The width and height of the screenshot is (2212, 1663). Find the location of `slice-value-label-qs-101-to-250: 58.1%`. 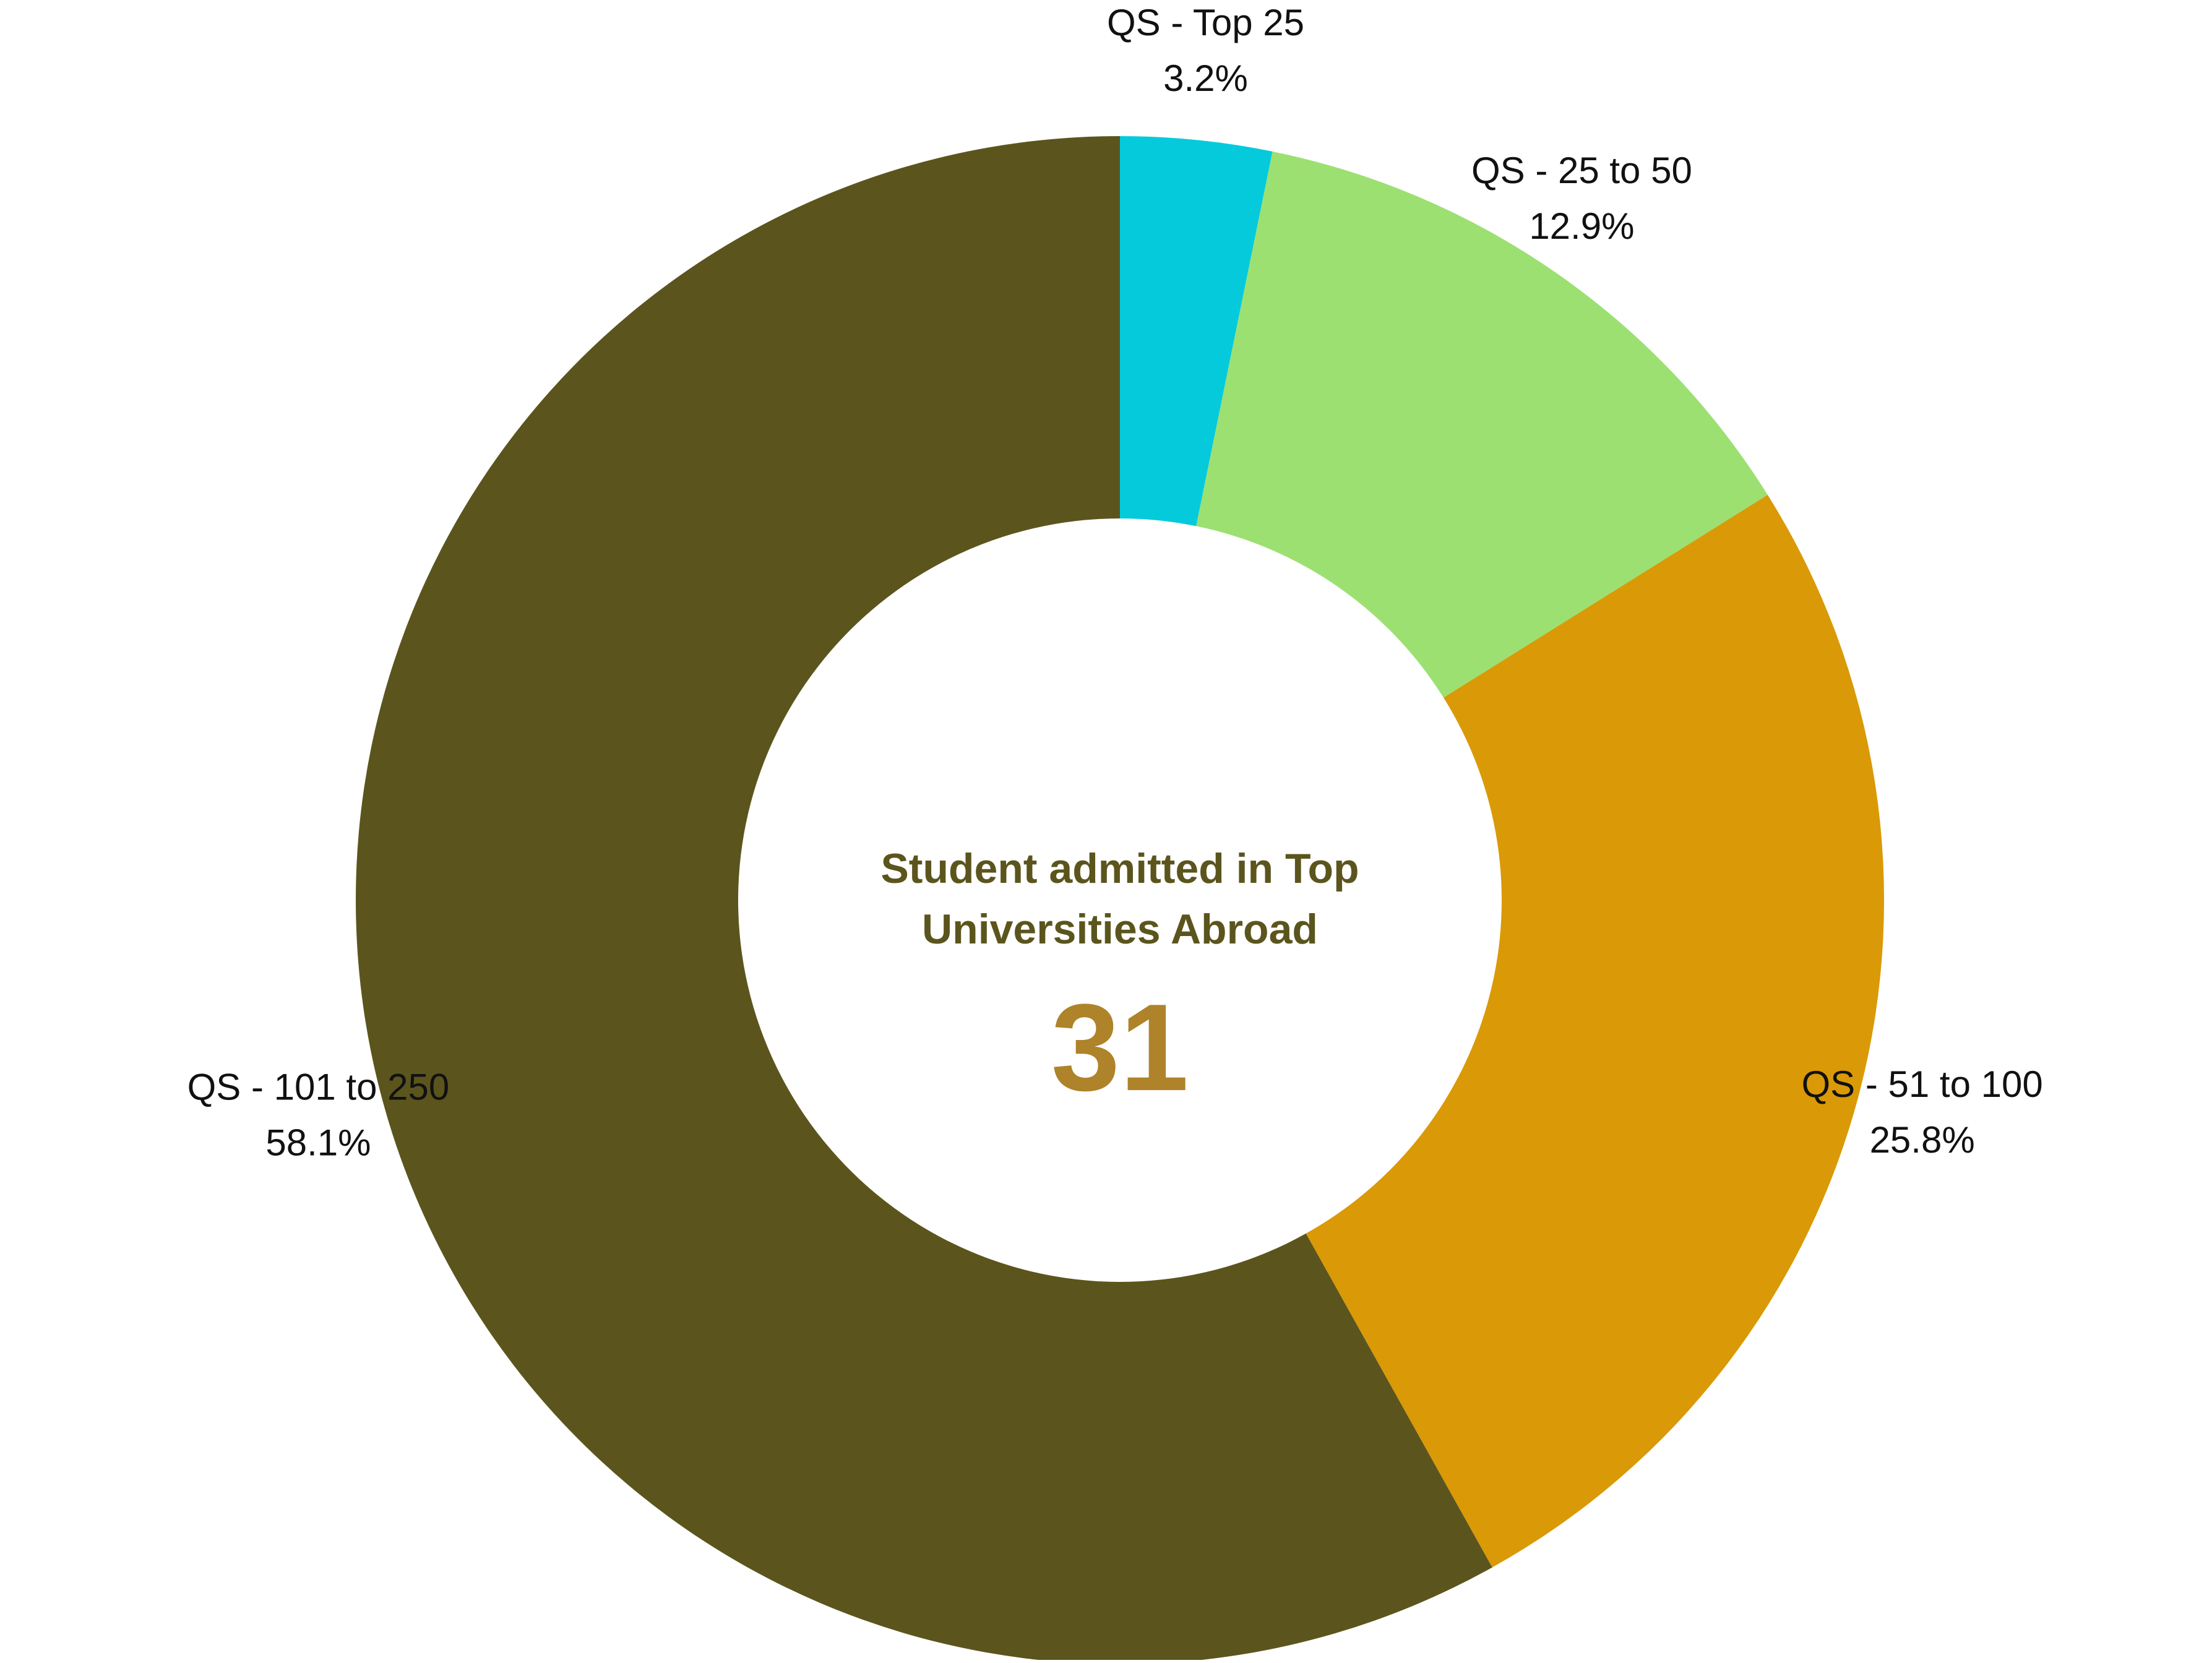

slice-value-label-qs-101-to-250: 58.1% is located at coordinates (318, 1142).